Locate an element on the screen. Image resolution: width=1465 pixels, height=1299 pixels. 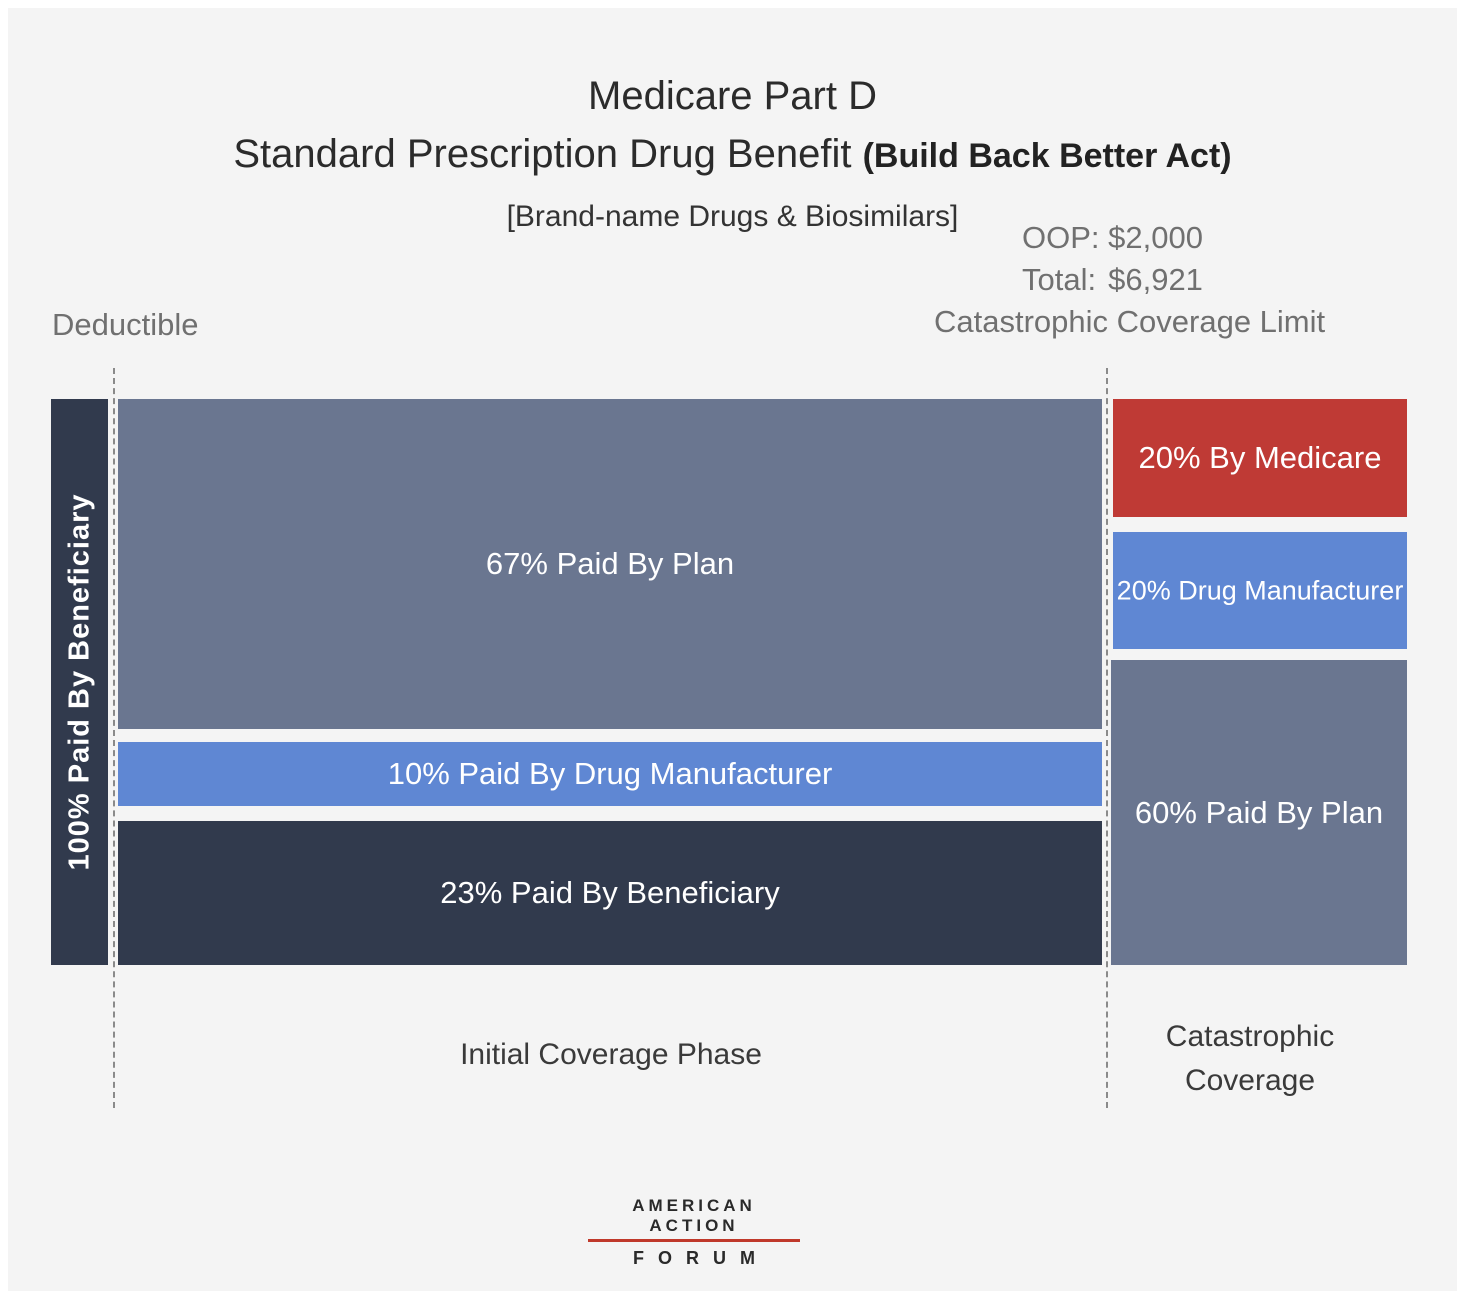
bar-initial-beneficiary: 23% Paid By Beneficiary is located at coordinates (610, 893).